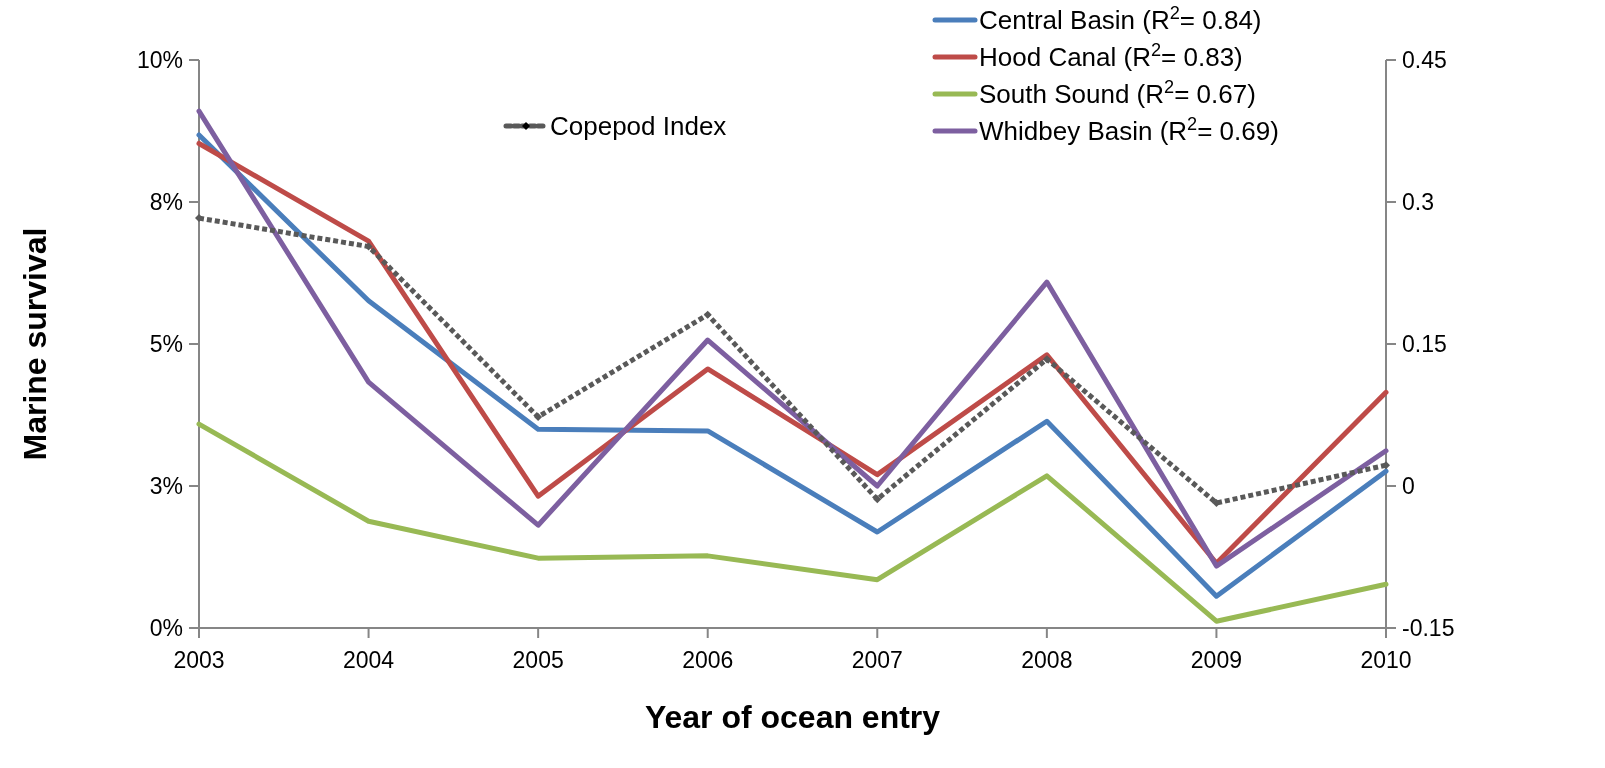  Describe the element at coordinates (1424, 60) in the screenshot. I see `y2-tick-label: 0.45` at that location.